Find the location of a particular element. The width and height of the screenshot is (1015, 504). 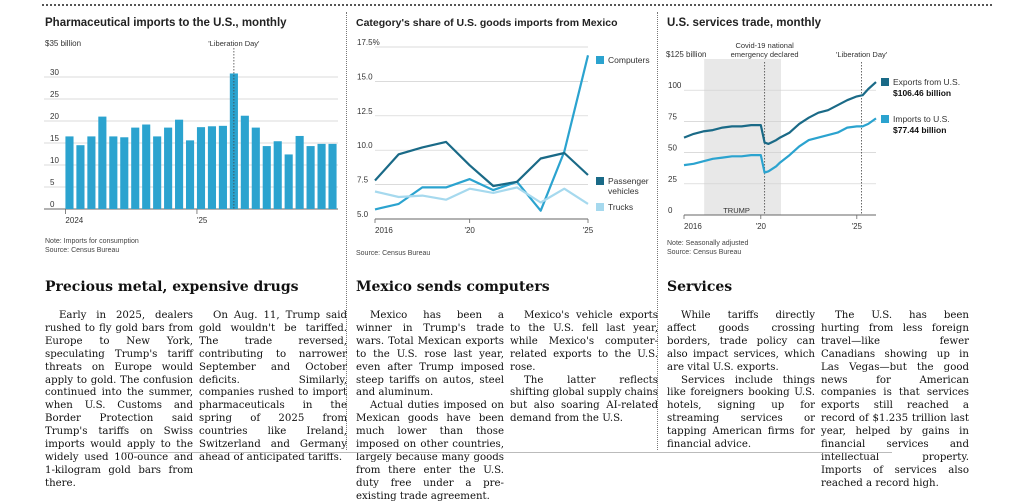

chart-note: Note: Seasonally adjusted is located at coordinates (708, 243).